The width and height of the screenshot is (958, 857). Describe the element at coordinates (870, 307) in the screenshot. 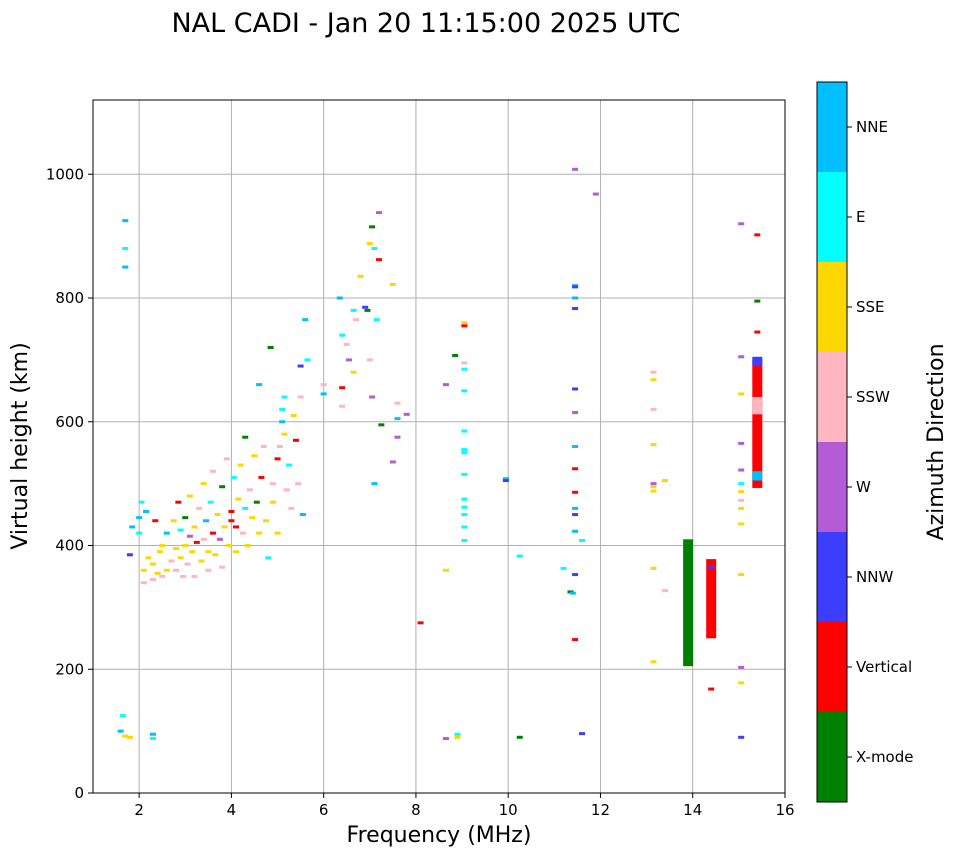

I see `colorbar-tick-label: SSE` at that location.